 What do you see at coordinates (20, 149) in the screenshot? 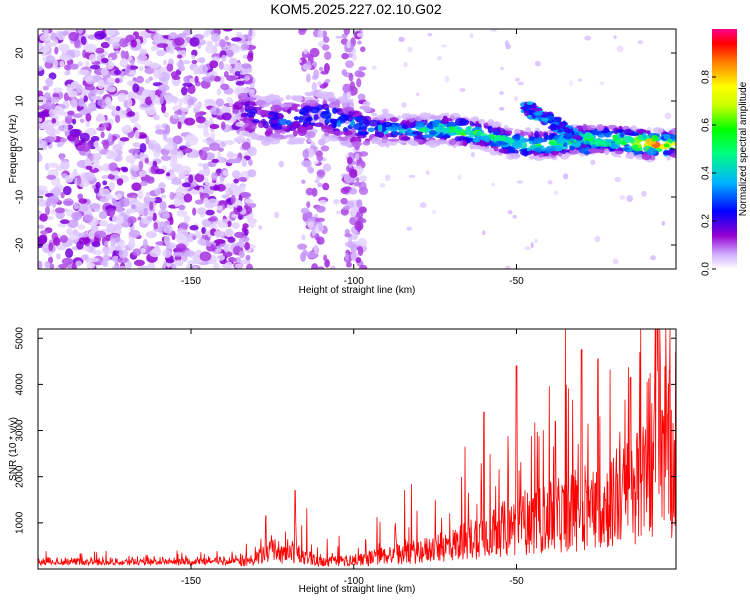
I see `spectrogram-y-tick-label: 0` at bounding box center [20, 149].